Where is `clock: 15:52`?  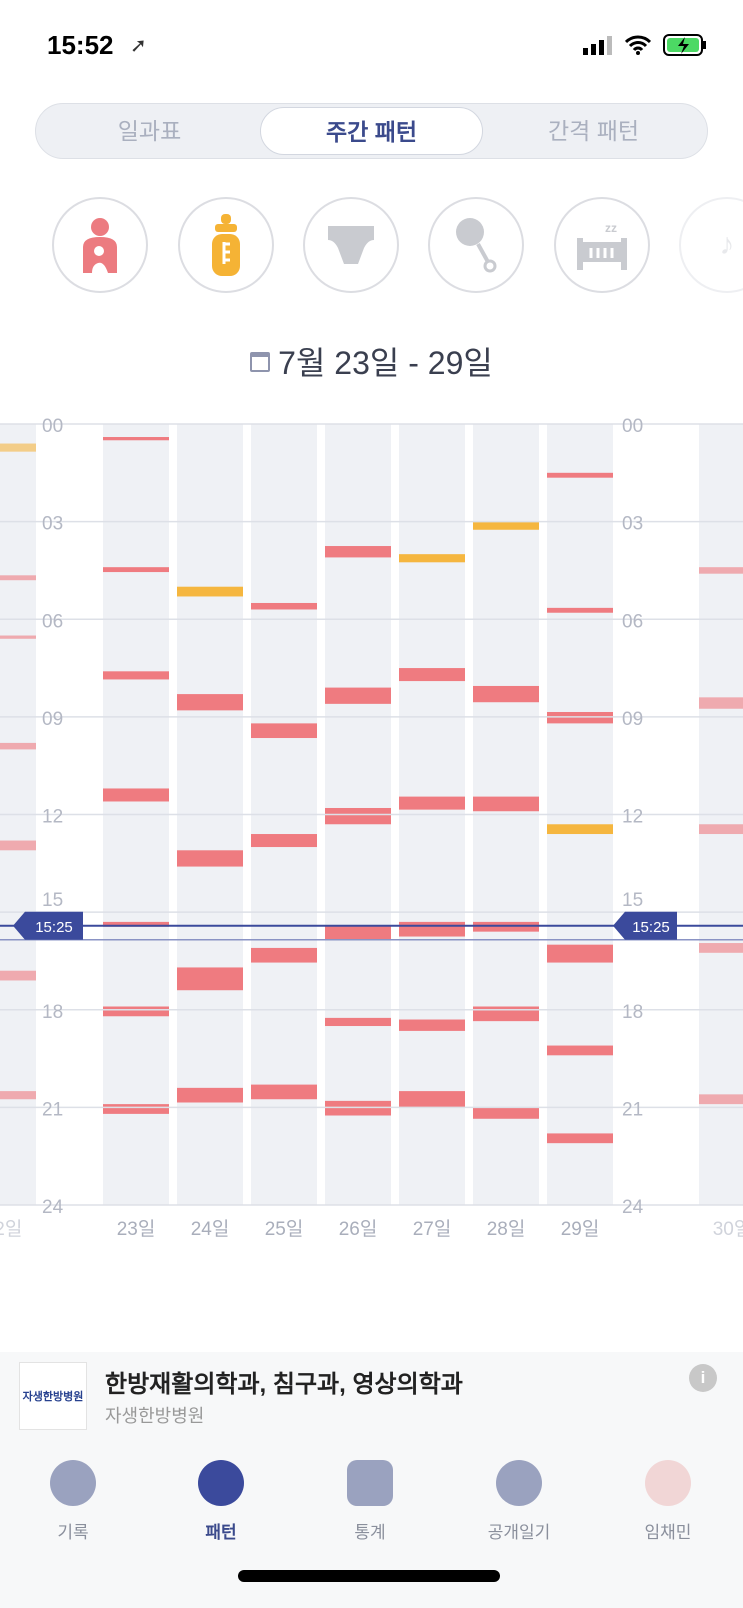
clock: 15:52 is located at coordinates (80, 45).